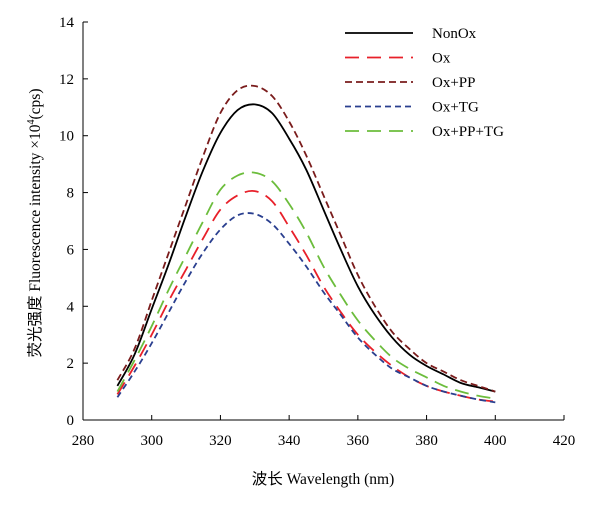  I want to click on y-tick-label: 0, so click(71, 421).